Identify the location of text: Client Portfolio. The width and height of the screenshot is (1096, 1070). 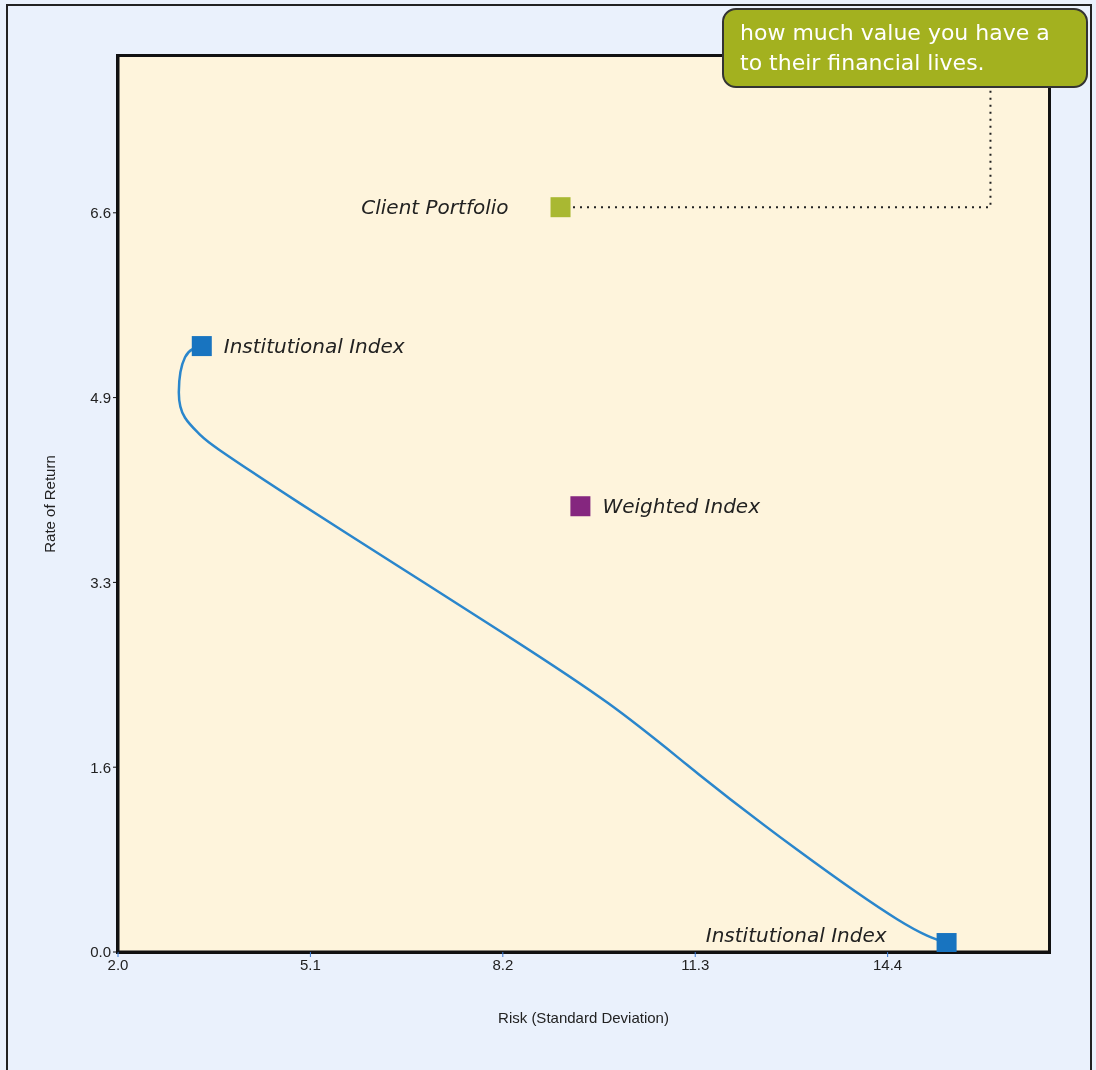
(435, 207).